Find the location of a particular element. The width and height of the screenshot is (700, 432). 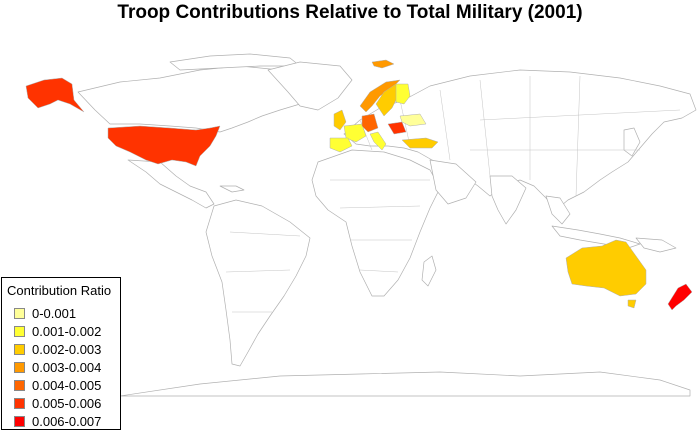

new-guinea is located at coordinates (656, 245).